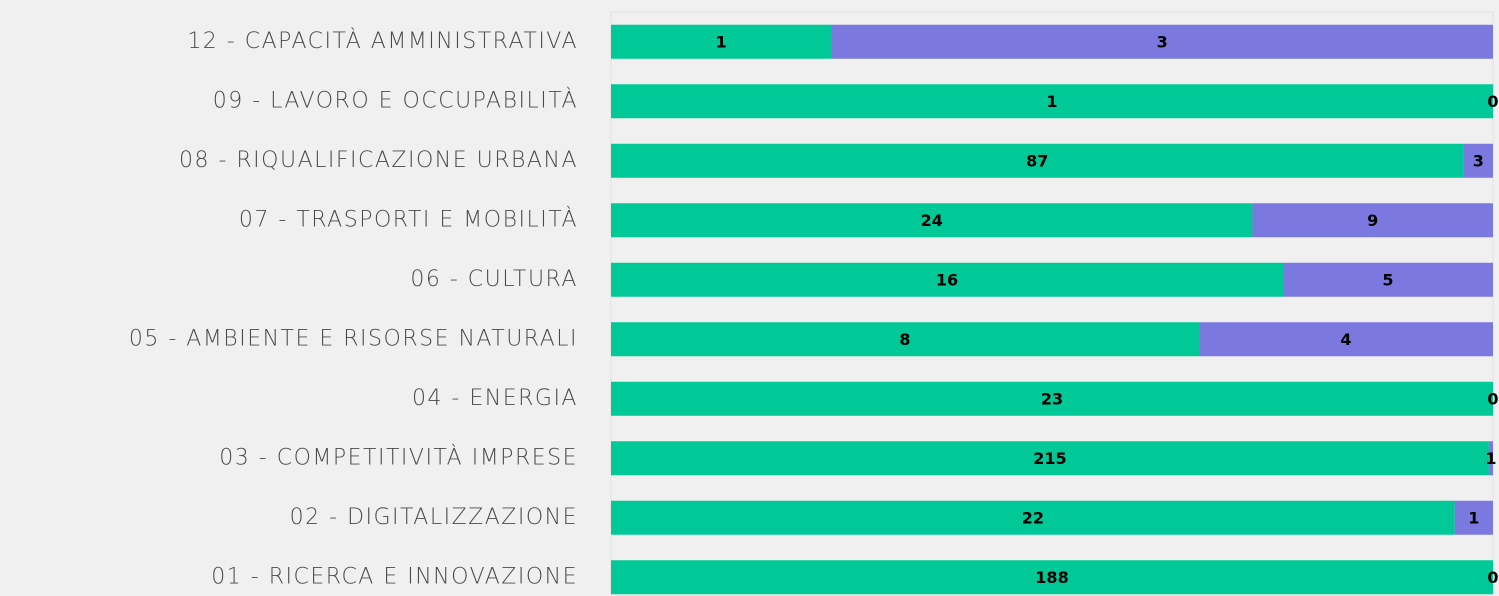 This screenshot has width=1499, height=596. I want to click on value-label: 215, so click(1049, 458).